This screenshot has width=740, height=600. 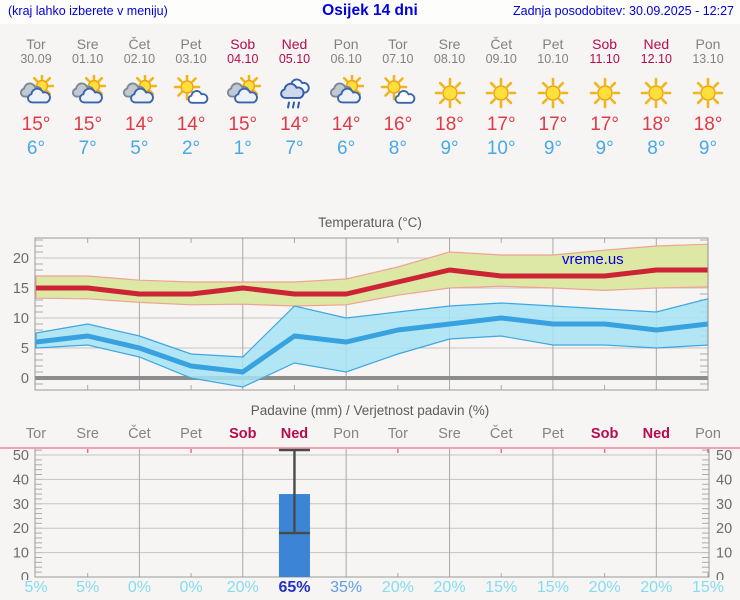 What do you see at coordinates (21, 529) in the screenshot?
I see `precip-y-tick-left: 20` at bounding box center [21, 529].